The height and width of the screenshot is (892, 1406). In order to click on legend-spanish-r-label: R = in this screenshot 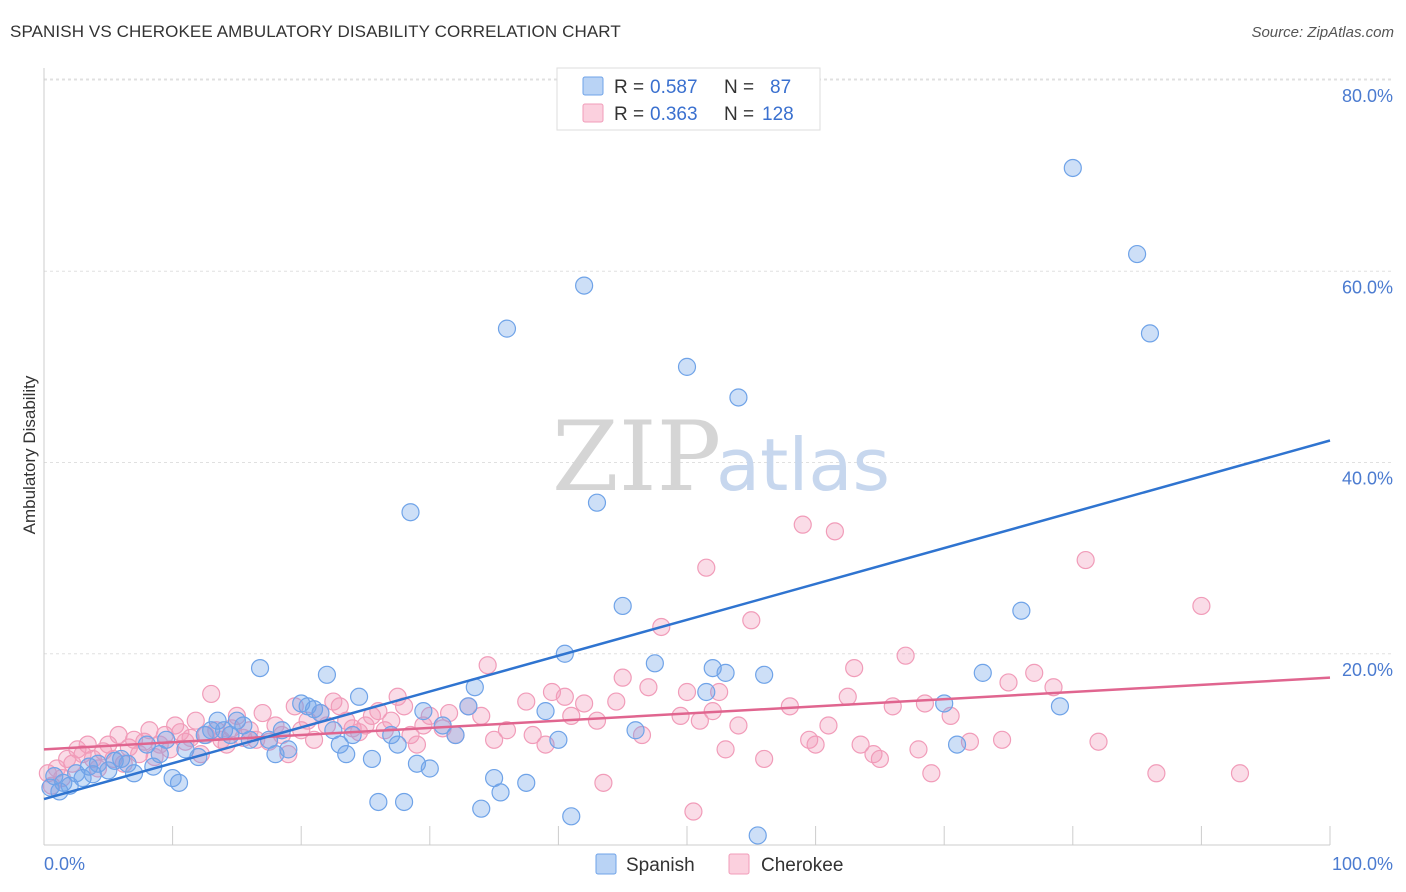, I will do `click(629, 87)`.